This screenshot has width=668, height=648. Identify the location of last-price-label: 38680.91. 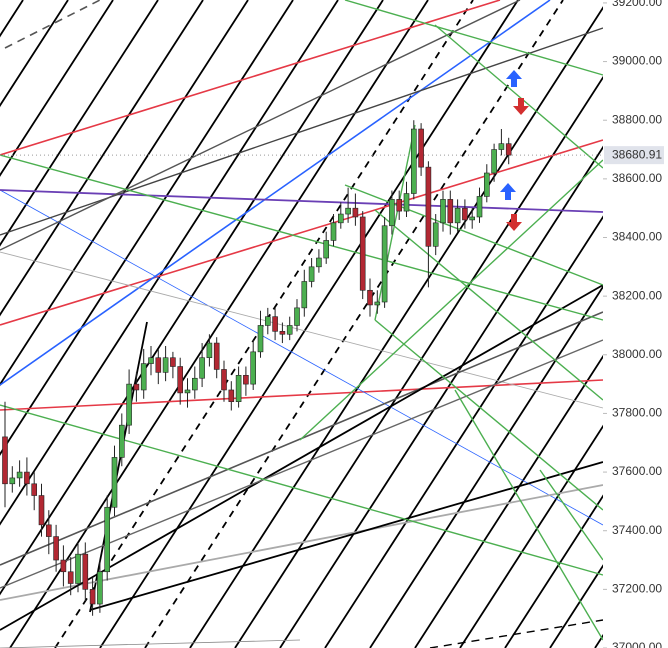
(637, 154).